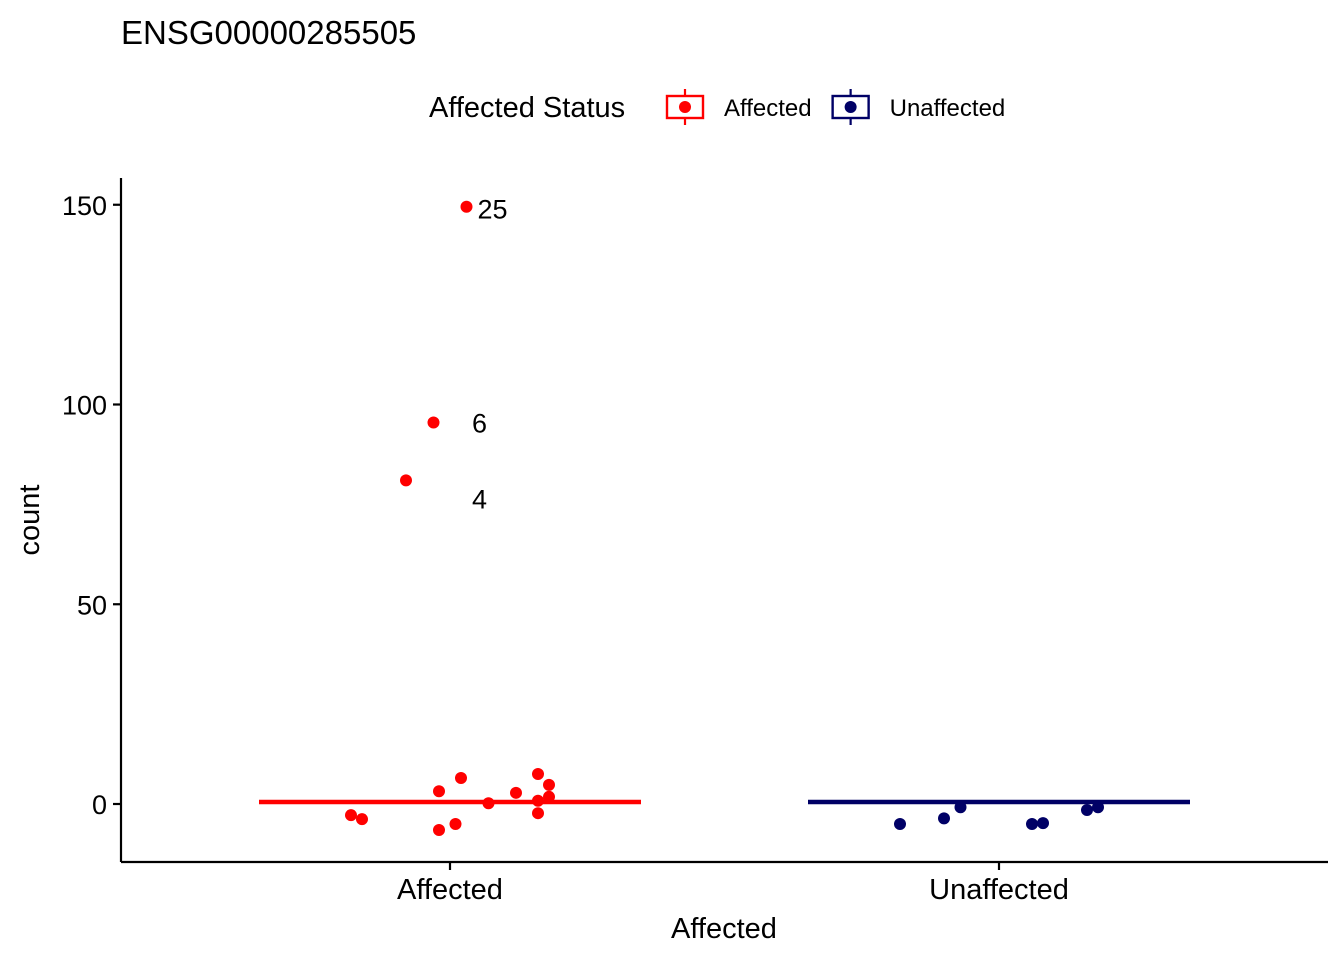 The width and height of the screenshot is (1344, 960). Describe the element at coordinates (84, 206) in the screenshot. I see `y-tick-label: 150` at that location.